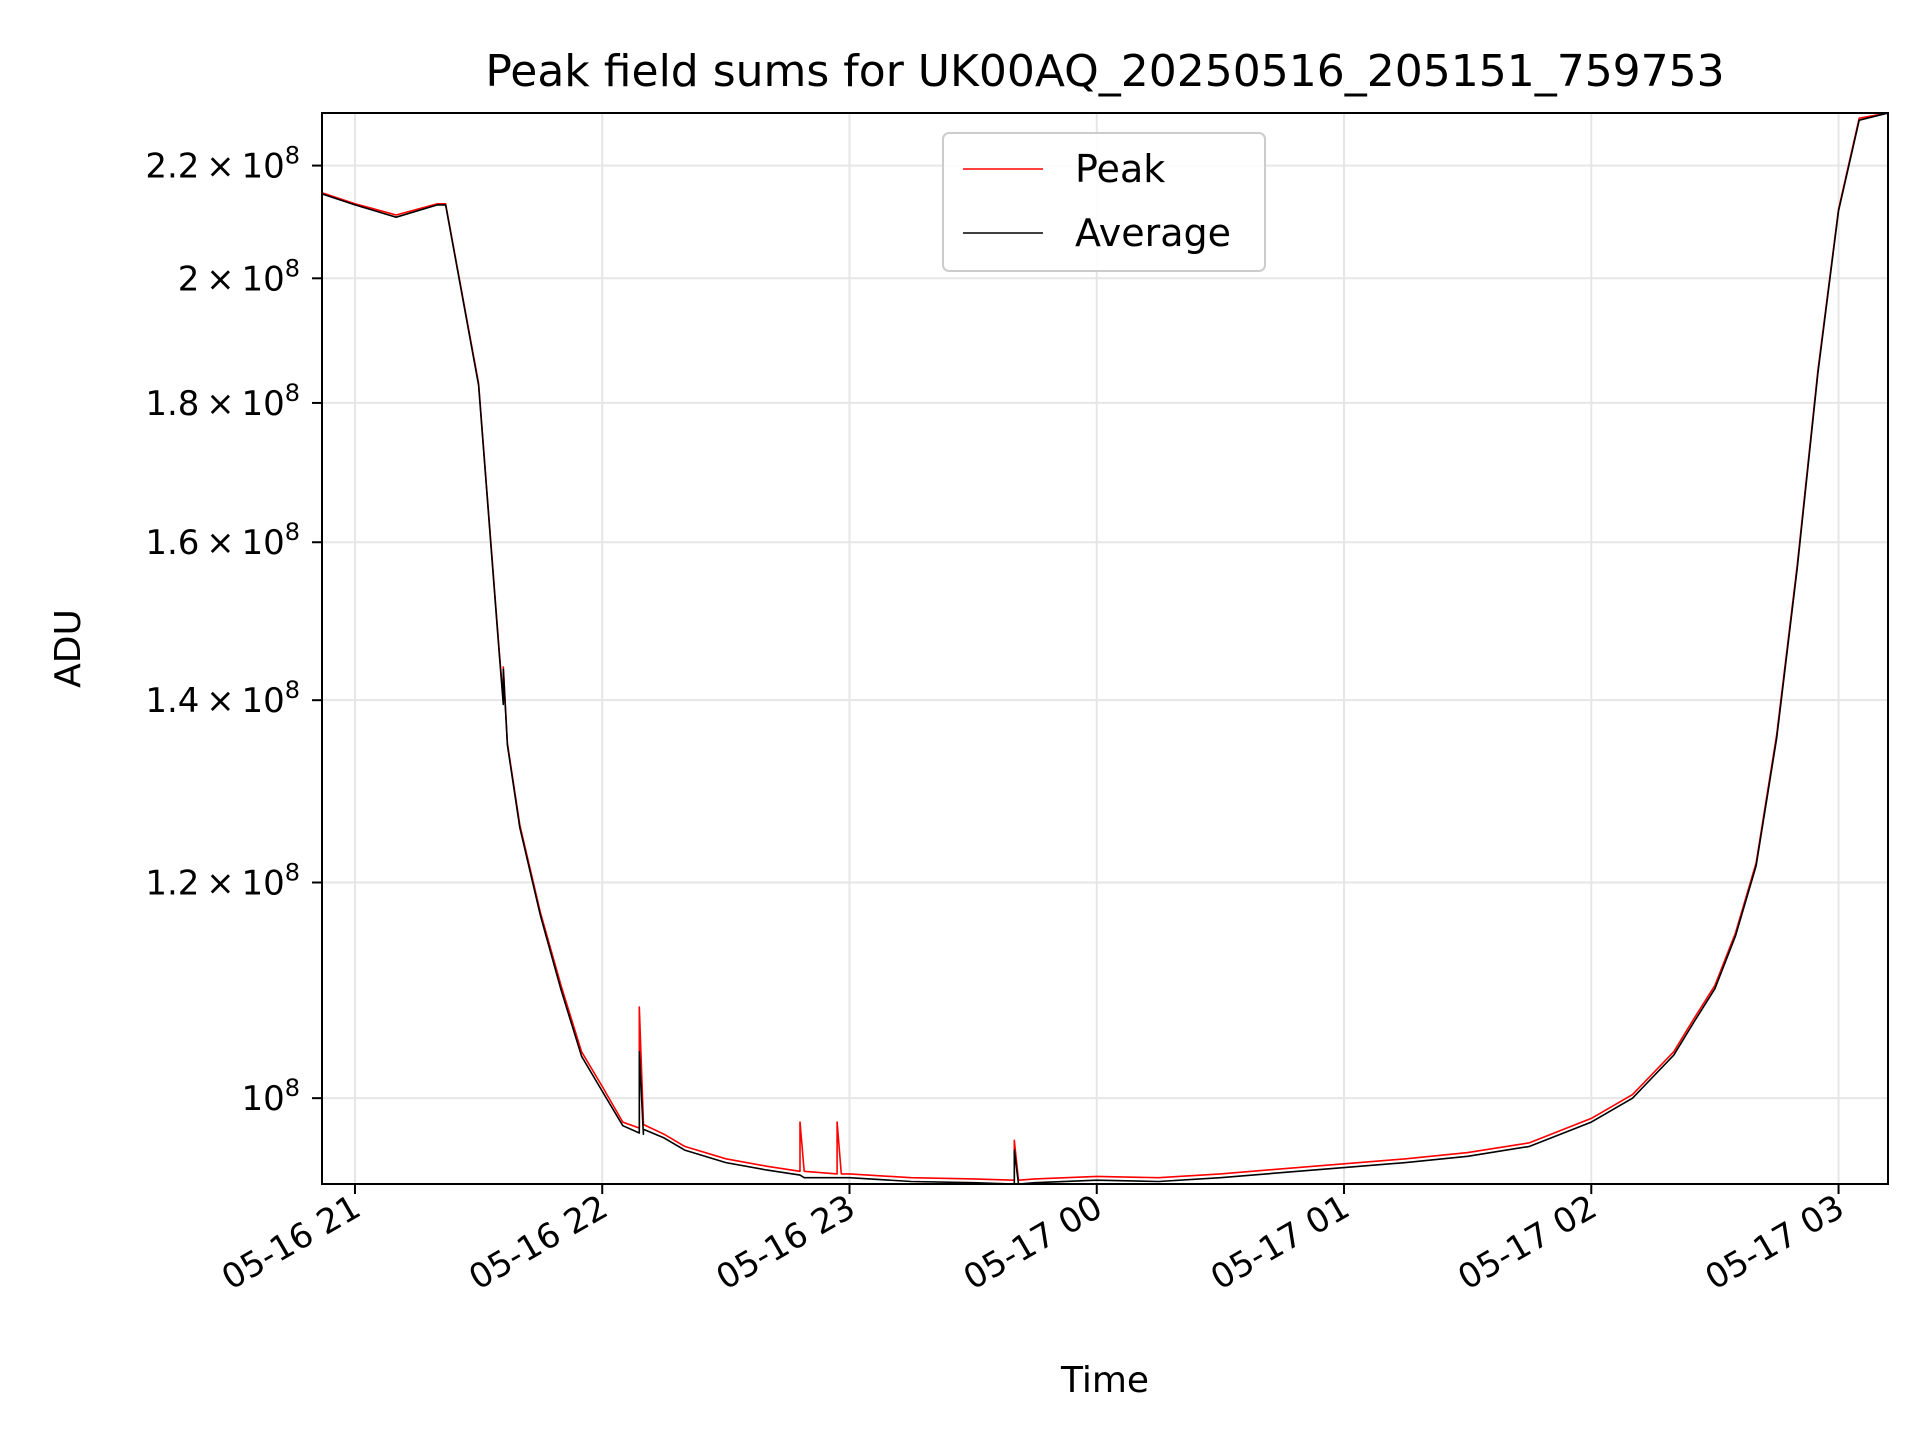 This screenshot has width=1920, height=1440. Describe the element at coordinates (222, 698) in the screenshot. I see `y-tick-label: 1.4 × 108` at that location.